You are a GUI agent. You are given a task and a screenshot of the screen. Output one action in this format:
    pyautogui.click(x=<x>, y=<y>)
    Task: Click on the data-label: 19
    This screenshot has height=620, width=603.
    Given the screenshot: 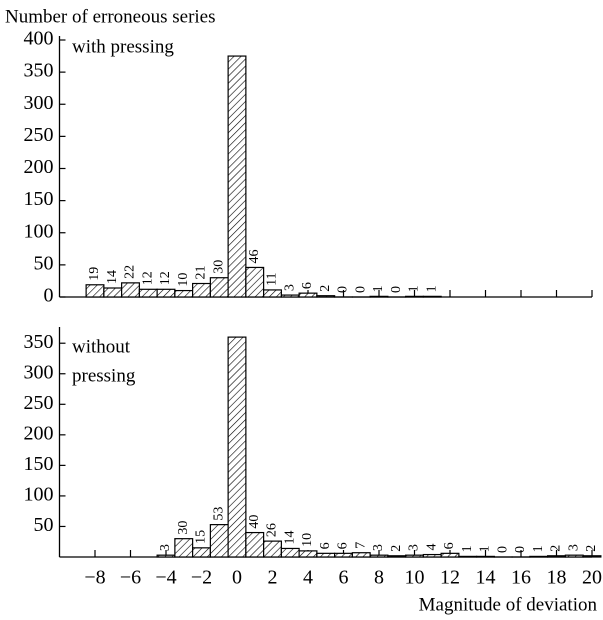 What is the action you would take?
    pyautogui.click(x=94, y=274)
    